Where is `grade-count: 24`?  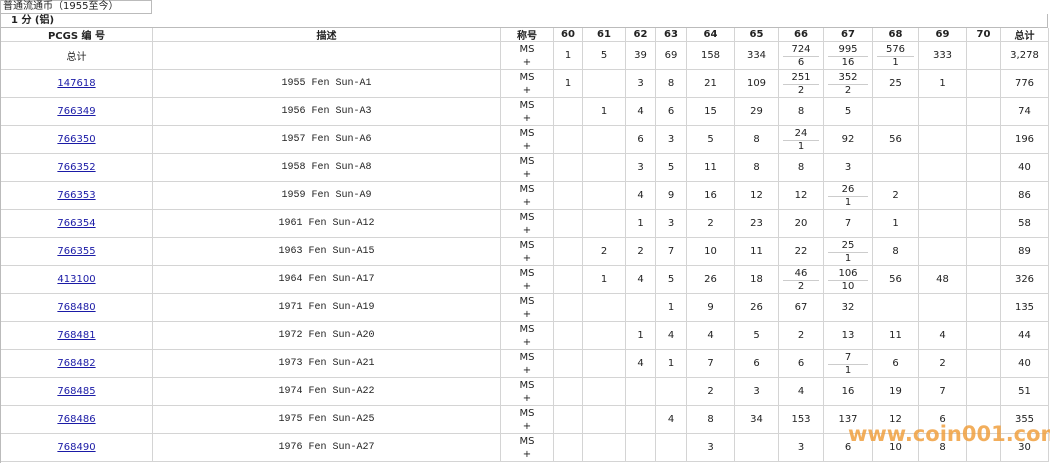
grade-count: 24 is located at coordinates (801, 134).